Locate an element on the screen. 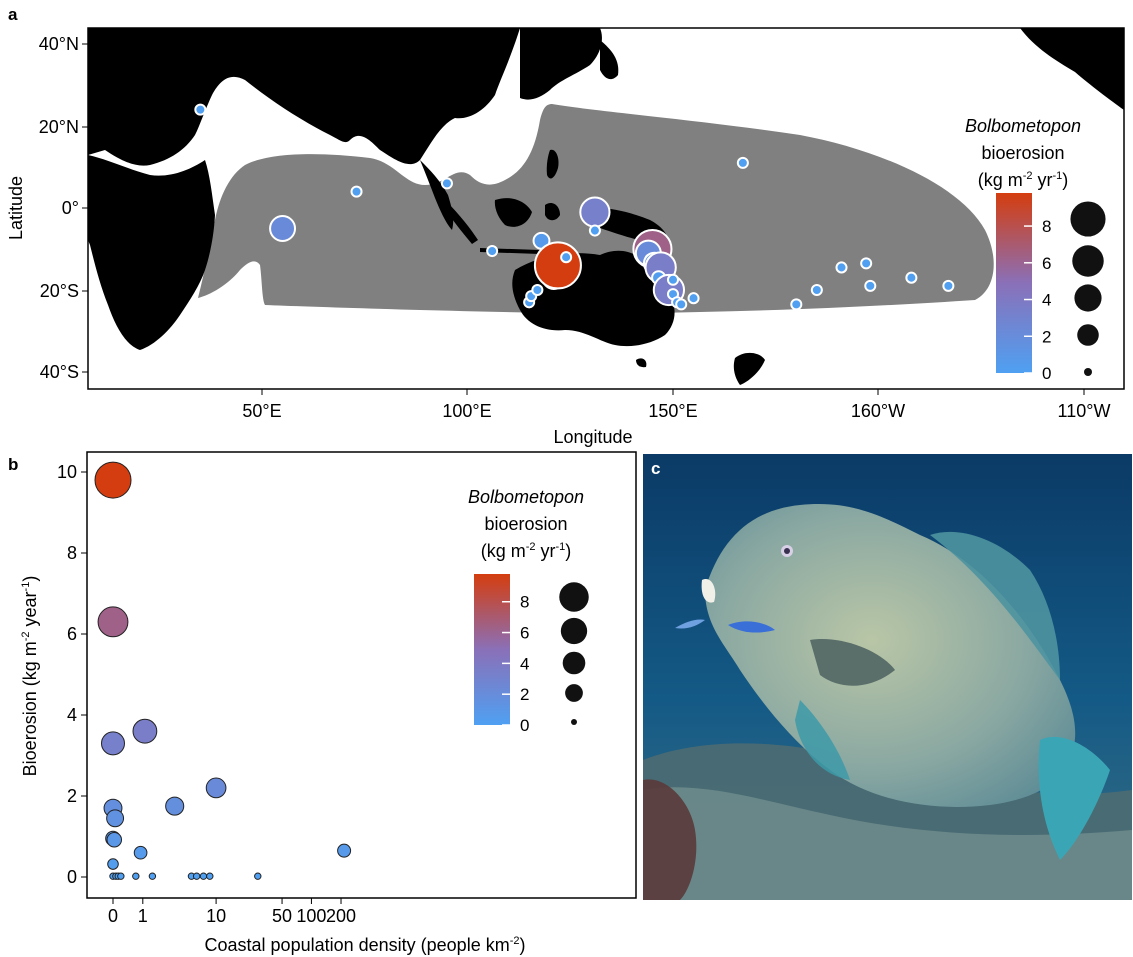 The image size is (1133, 957). lon-tick: 160°W is located at coordinates (878, 411).